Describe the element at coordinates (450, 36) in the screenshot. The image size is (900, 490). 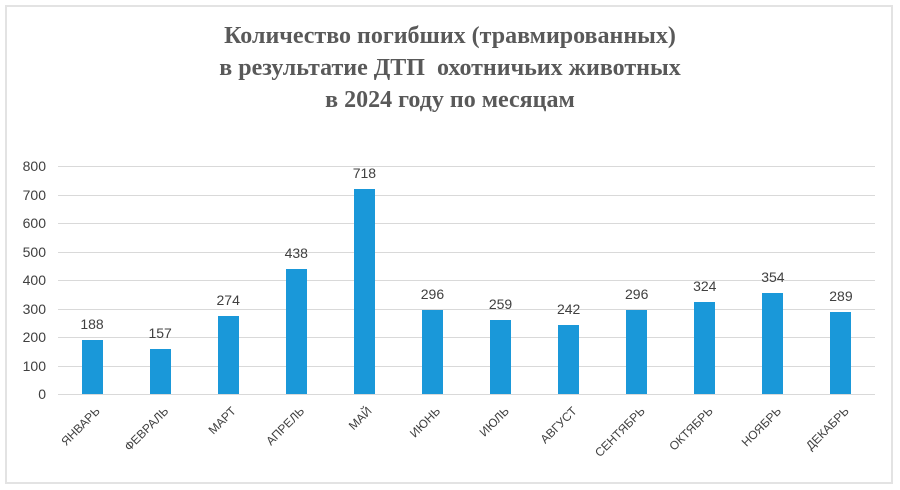
I see `chart-title-line-1: Количество погибших (травмированных)` at that location.